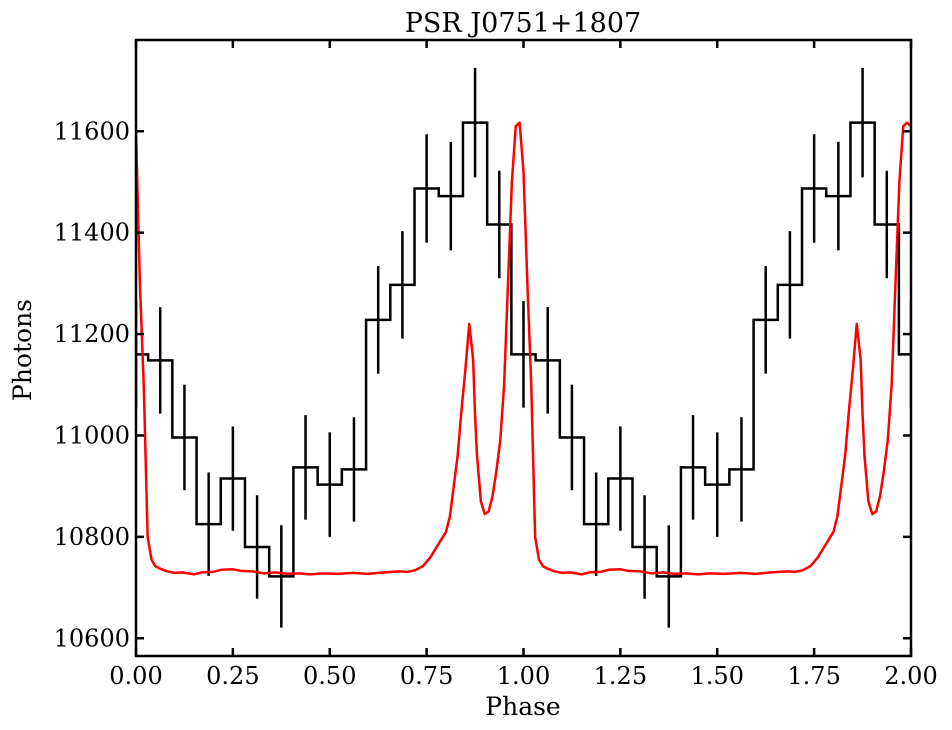 This screenshot has width=952, height=730. What do you see at coordinates (717, 676) in the screenshot?
I see `x-tick-label: 1.50` at bounding box center [717, 676].